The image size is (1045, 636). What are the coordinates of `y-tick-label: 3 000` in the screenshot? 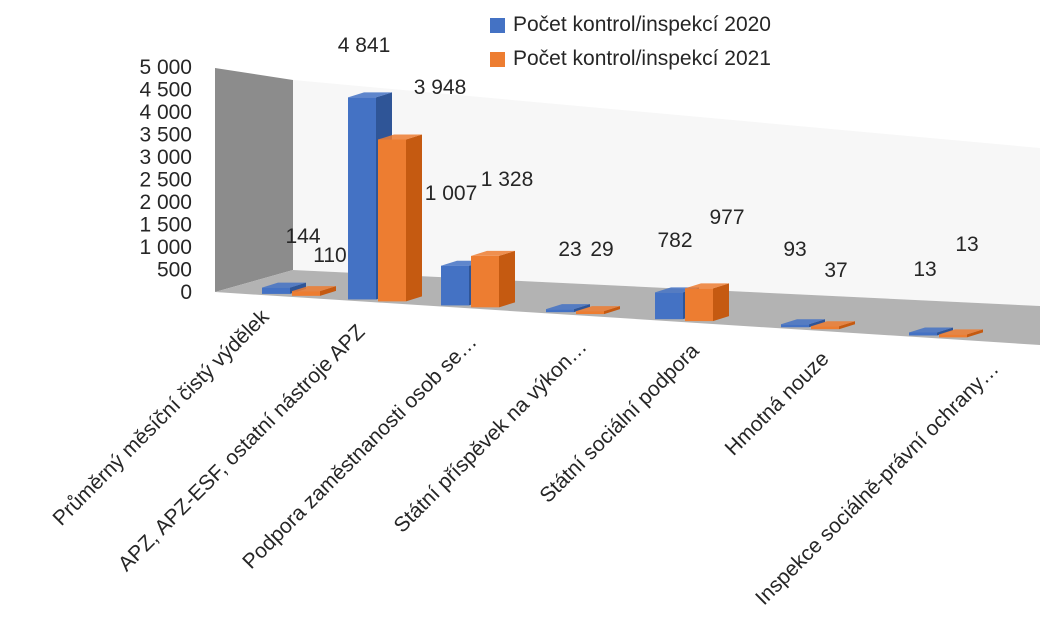 It's located at (165, 157).